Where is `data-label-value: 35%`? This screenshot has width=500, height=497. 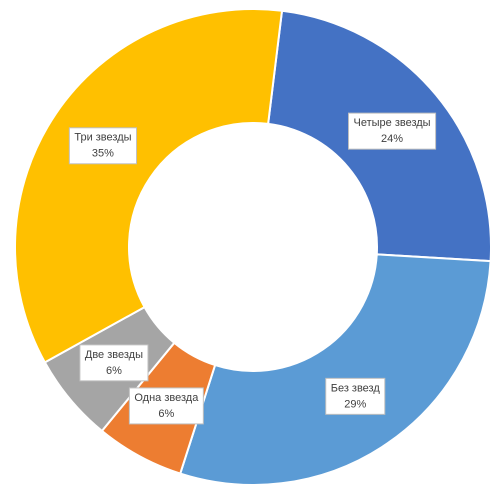 data-label-value: 35% is located at coordinates (103, 154).